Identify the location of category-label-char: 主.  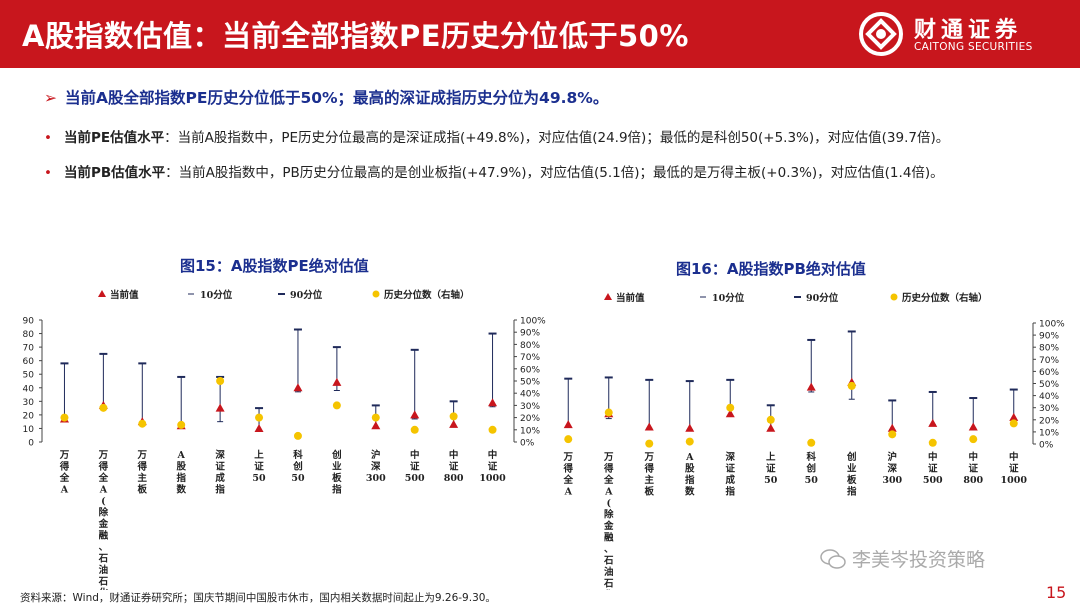
(649, 480).